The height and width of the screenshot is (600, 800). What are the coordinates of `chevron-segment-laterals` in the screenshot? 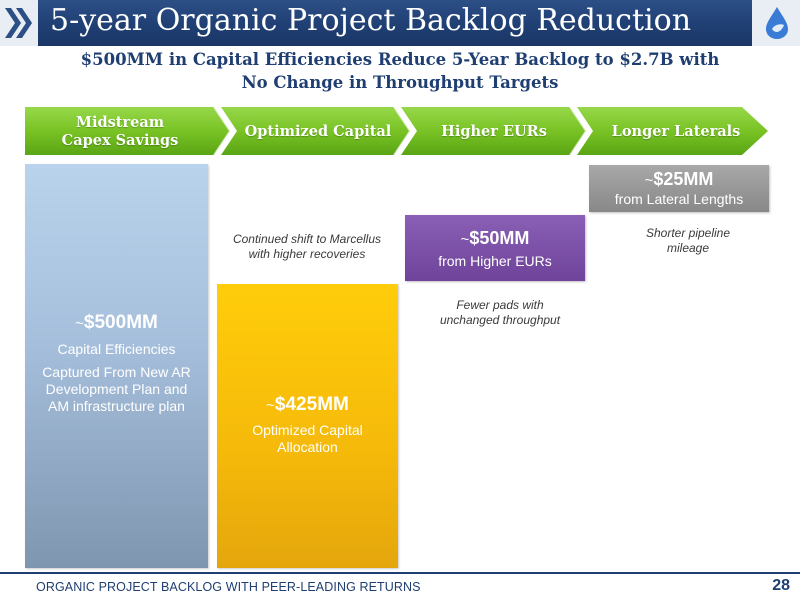 It's located at (672, 131).